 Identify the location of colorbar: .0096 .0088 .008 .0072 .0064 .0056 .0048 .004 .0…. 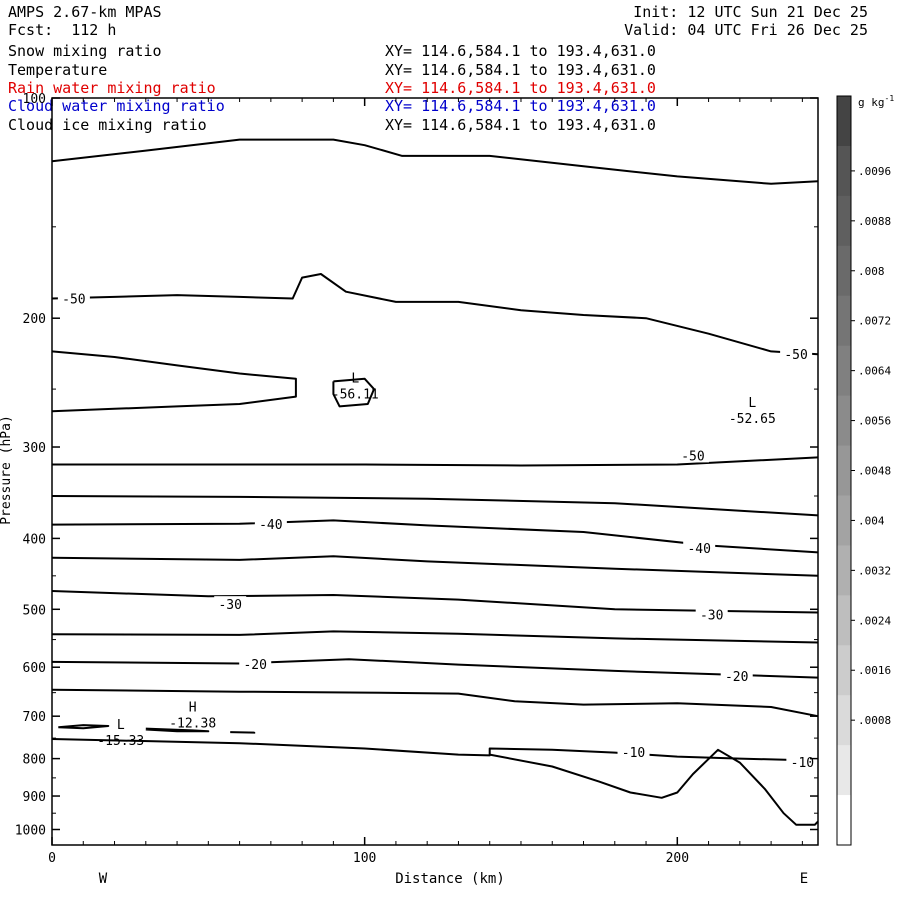
(863, 470).